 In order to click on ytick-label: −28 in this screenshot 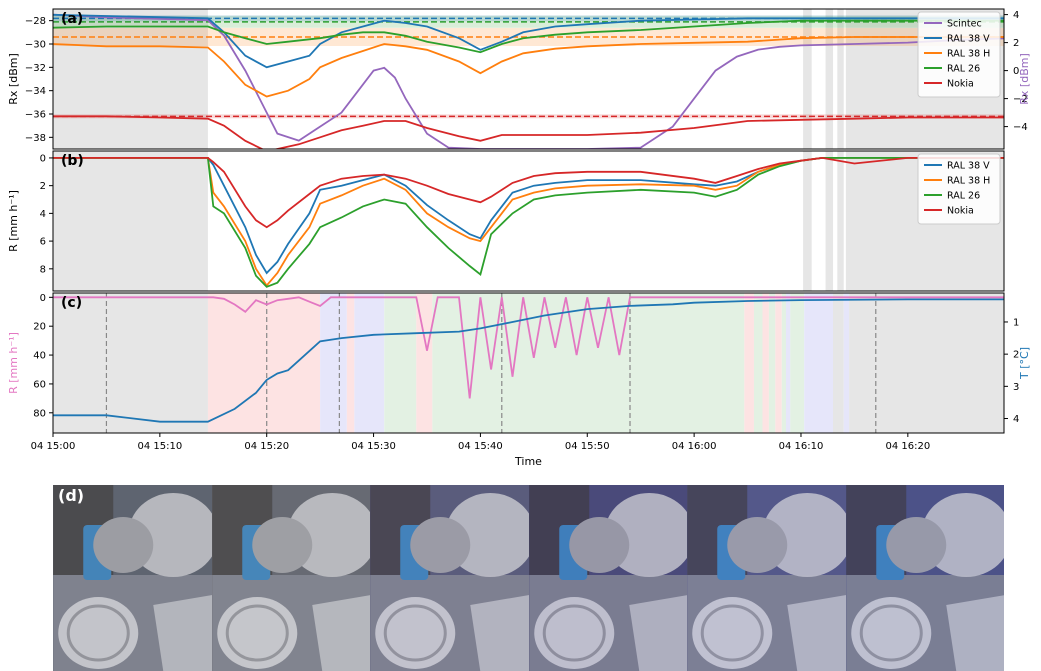, I will do `click(35, 21)`.